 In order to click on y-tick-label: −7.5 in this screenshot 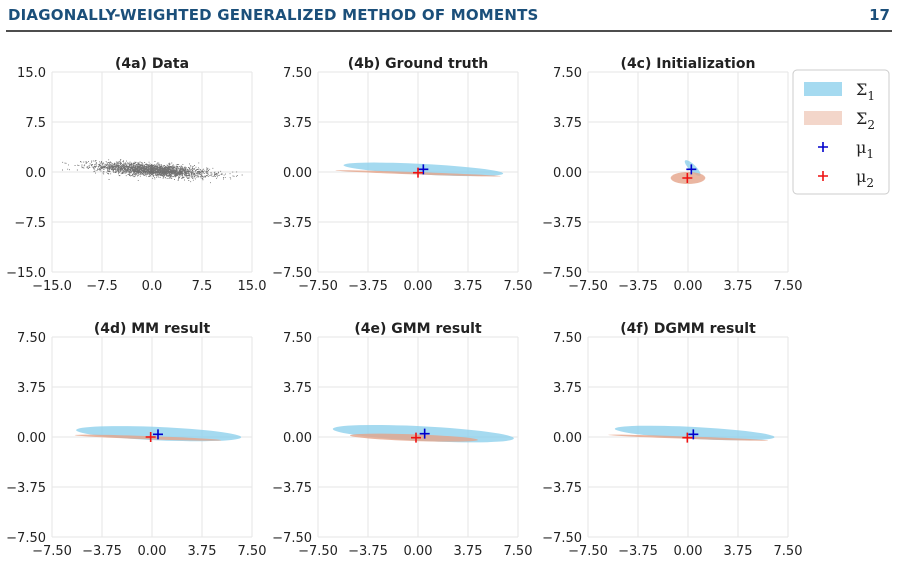, I will do `click(30, 223)`.